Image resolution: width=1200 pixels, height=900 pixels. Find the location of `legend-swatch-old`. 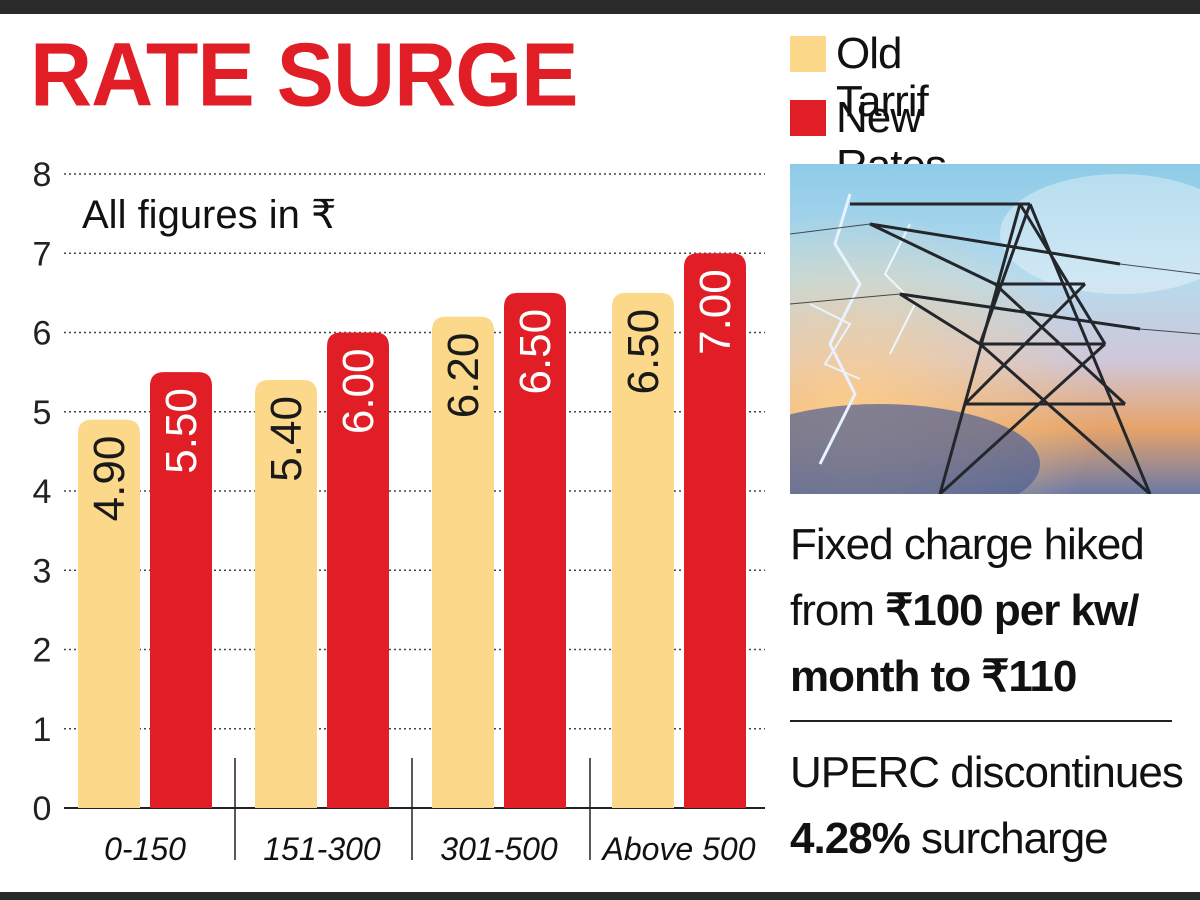

legend-swatch-old is located at coordinates (808, 54).